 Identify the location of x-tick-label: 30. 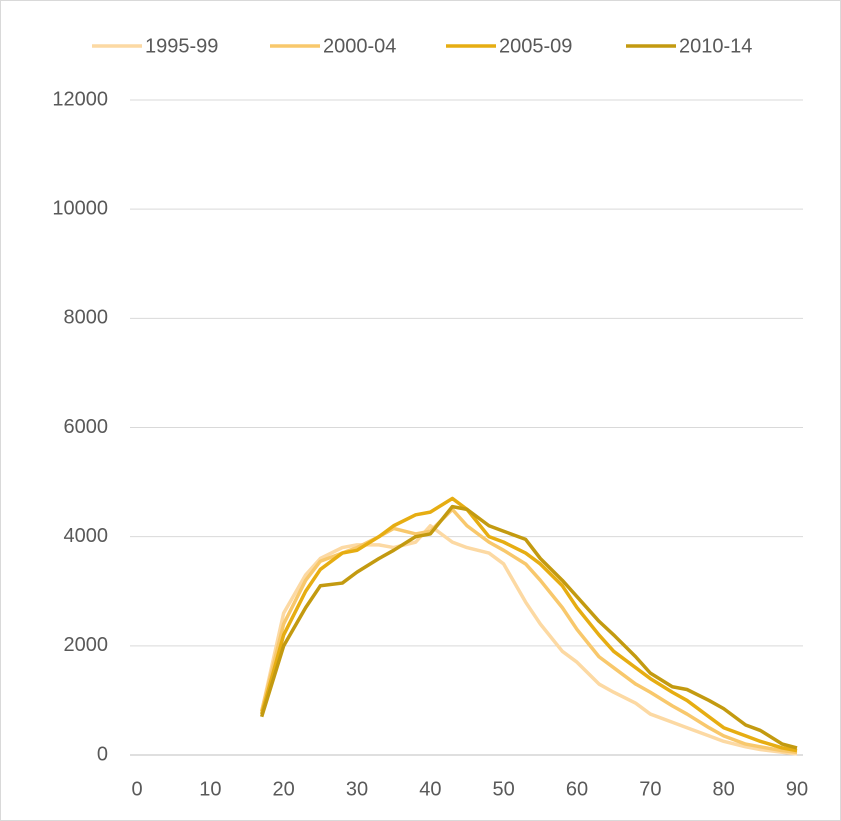
(357, 789).